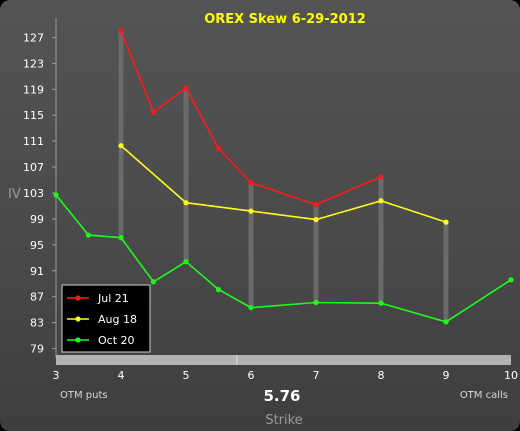 Image resolution: width=520 pixels, height=431 pixels. Describe the element at coordinates (33, 193) in the screenshot. I see `y-tick-label: 103` at that location.